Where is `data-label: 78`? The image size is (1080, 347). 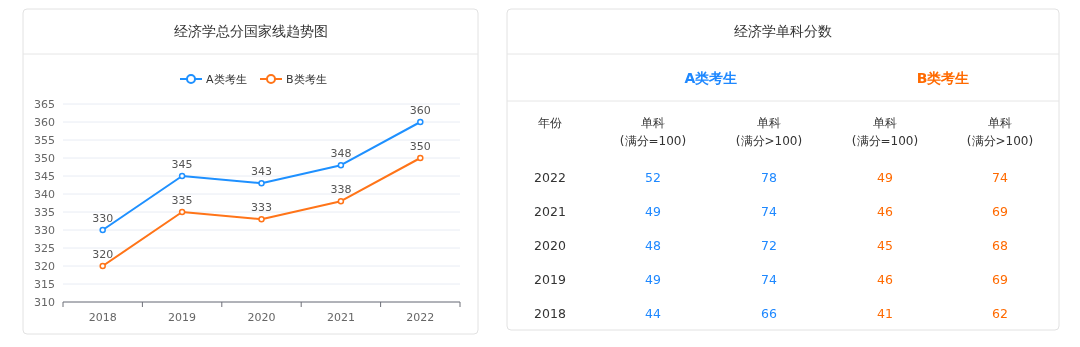 data-label: 78 is located at coordinates (769, 177).